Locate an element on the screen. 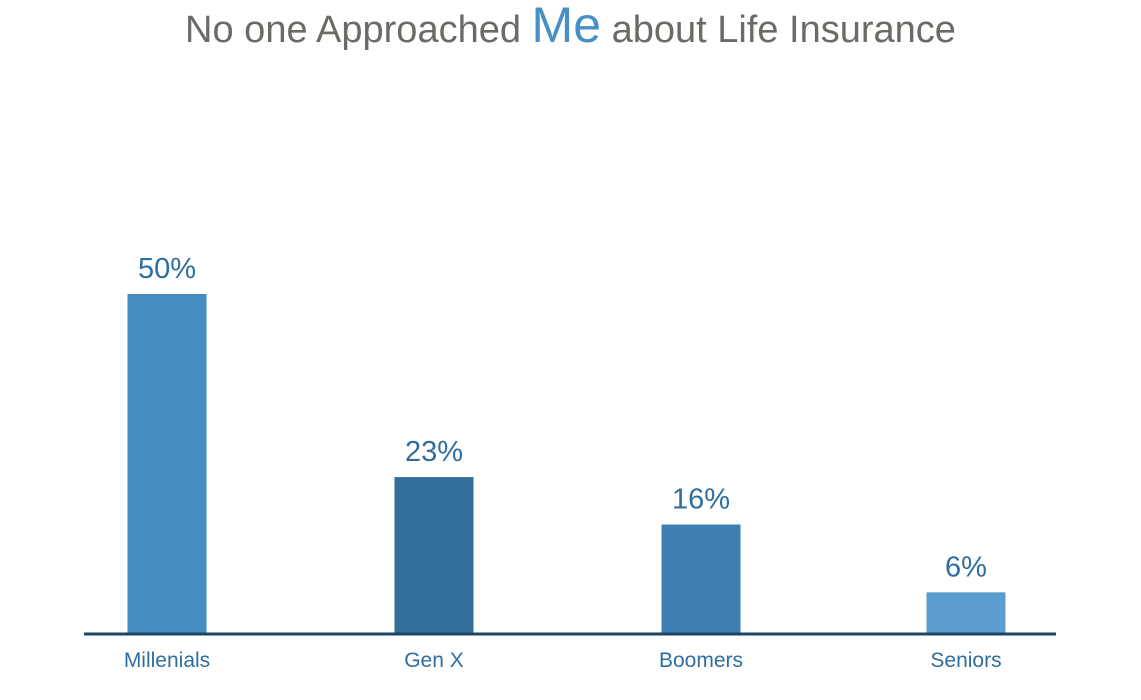  title-highlight: Me is located at coordinates (566, 26).